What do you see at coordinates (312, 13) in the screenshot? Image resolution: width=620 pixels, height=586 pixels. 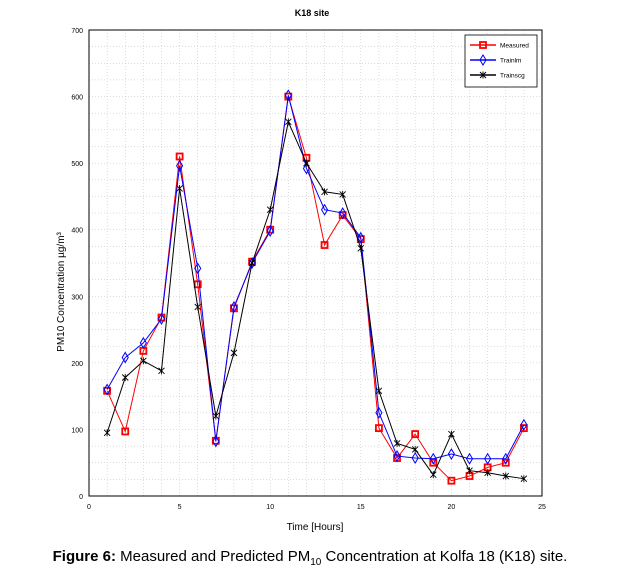 I see `chart-title: K18 site` at bounding box center [312, 13].